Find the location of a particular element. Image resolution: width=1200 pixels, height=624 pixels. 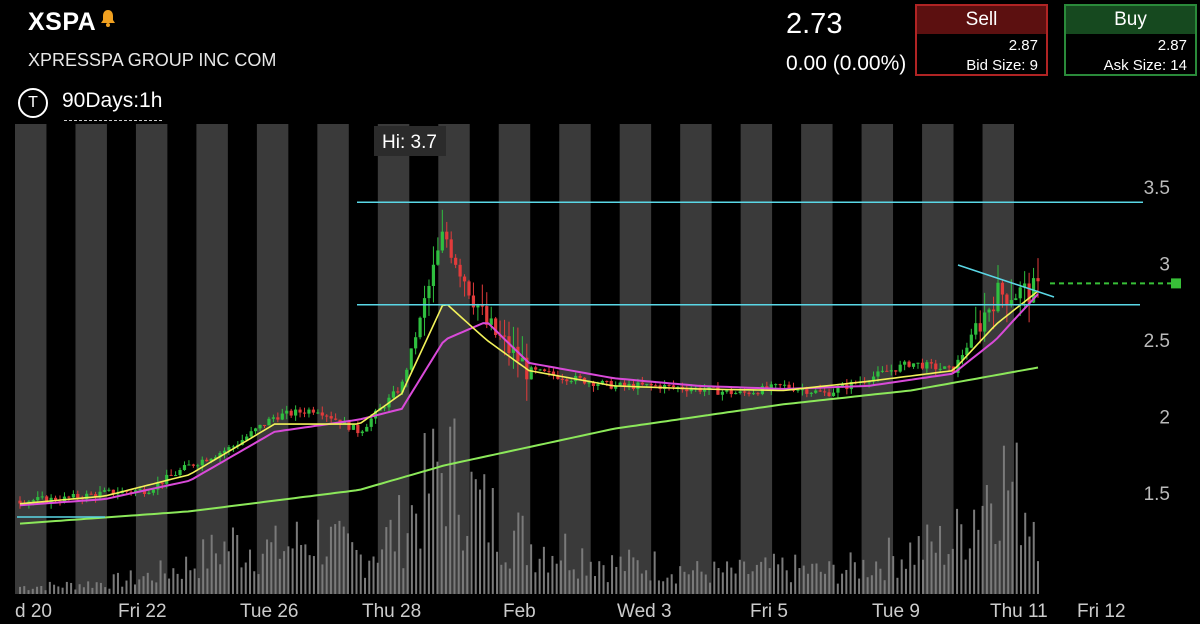

timeframe-selector: 90Days:1h is located at coordinates (112, 100).